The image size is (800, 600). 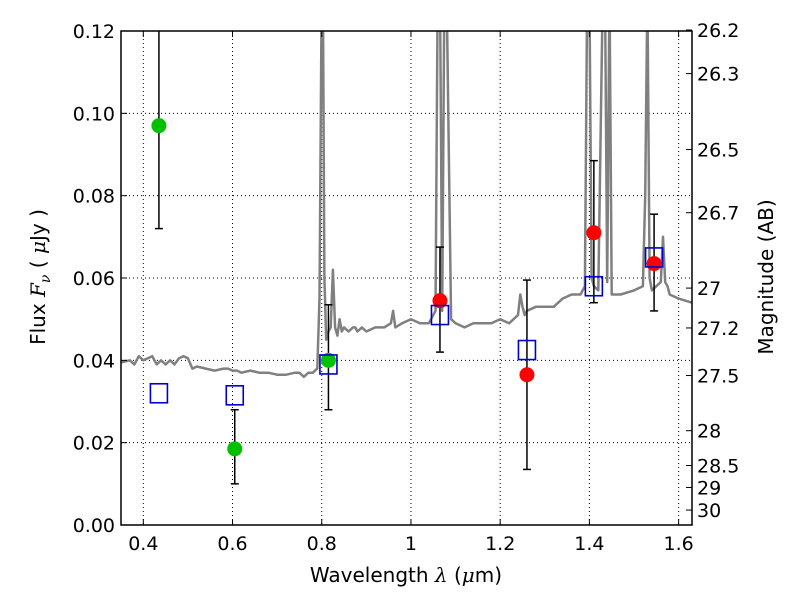 What do you see at coordinates (94, 197) in the screenshot?
I see `y-tick-label: 0.08` at bounding box center [94, 197].